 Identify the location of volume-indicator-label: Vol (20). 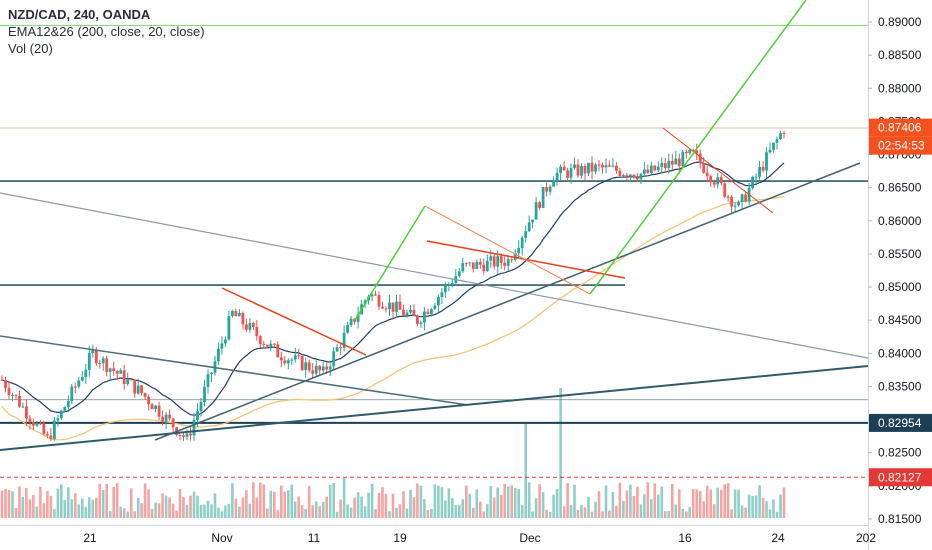
(30, 48).